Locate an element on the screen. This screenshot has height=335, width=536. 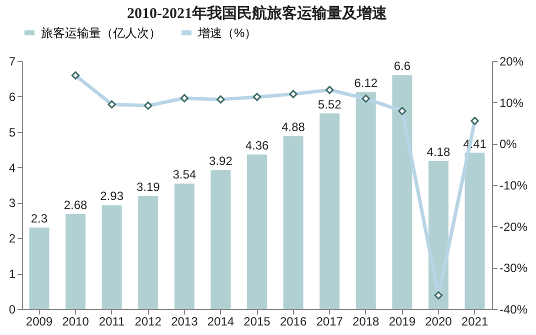
data-label: 5.52 is located at coordinates (330, 104).